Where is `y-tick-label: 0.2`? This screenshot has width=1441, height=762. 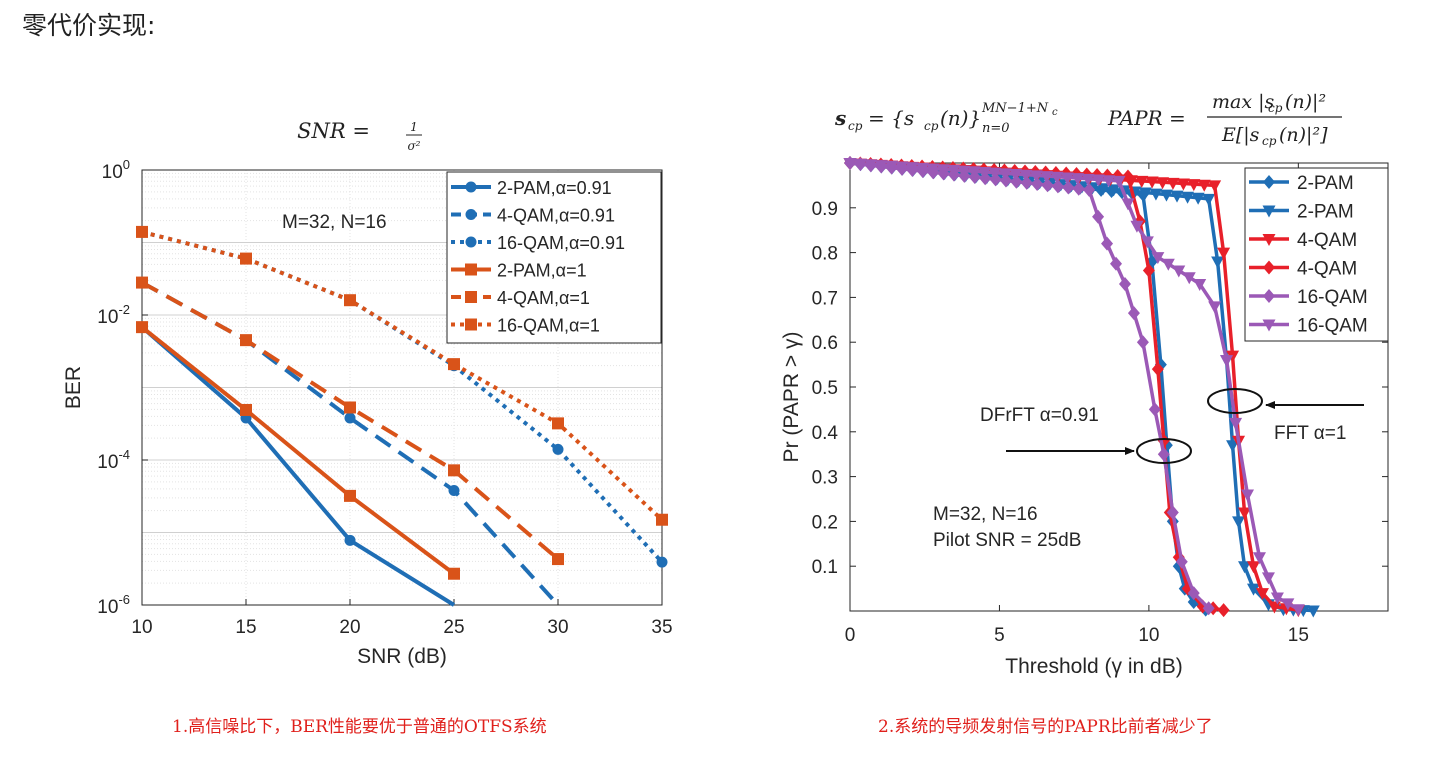
y-tick-label: 0.2 is located at coordinates (825, 522).